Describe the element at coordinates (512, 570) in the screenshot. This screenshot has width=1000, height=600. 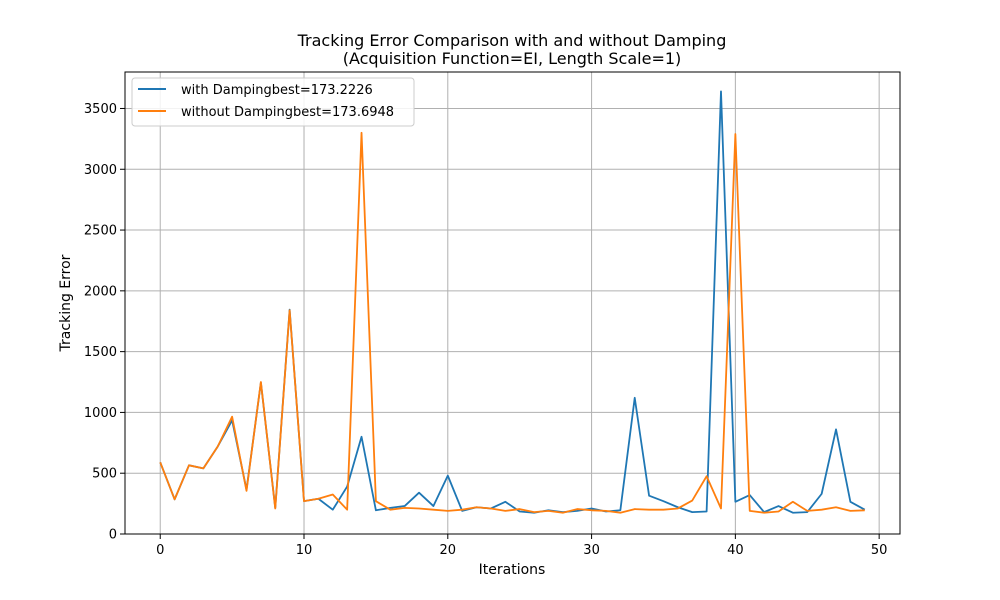
I see `x-axis-label: Iterations` at that location.